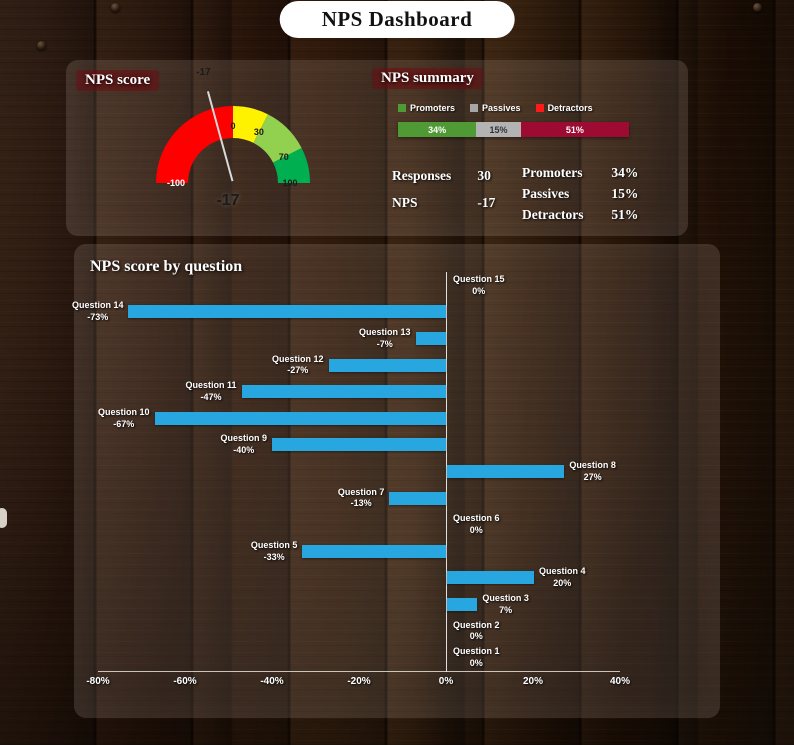  What do you see at coordinates (220, 136) in the screenshot?
I see `gauge-needle` at bounding box center [220, 136].